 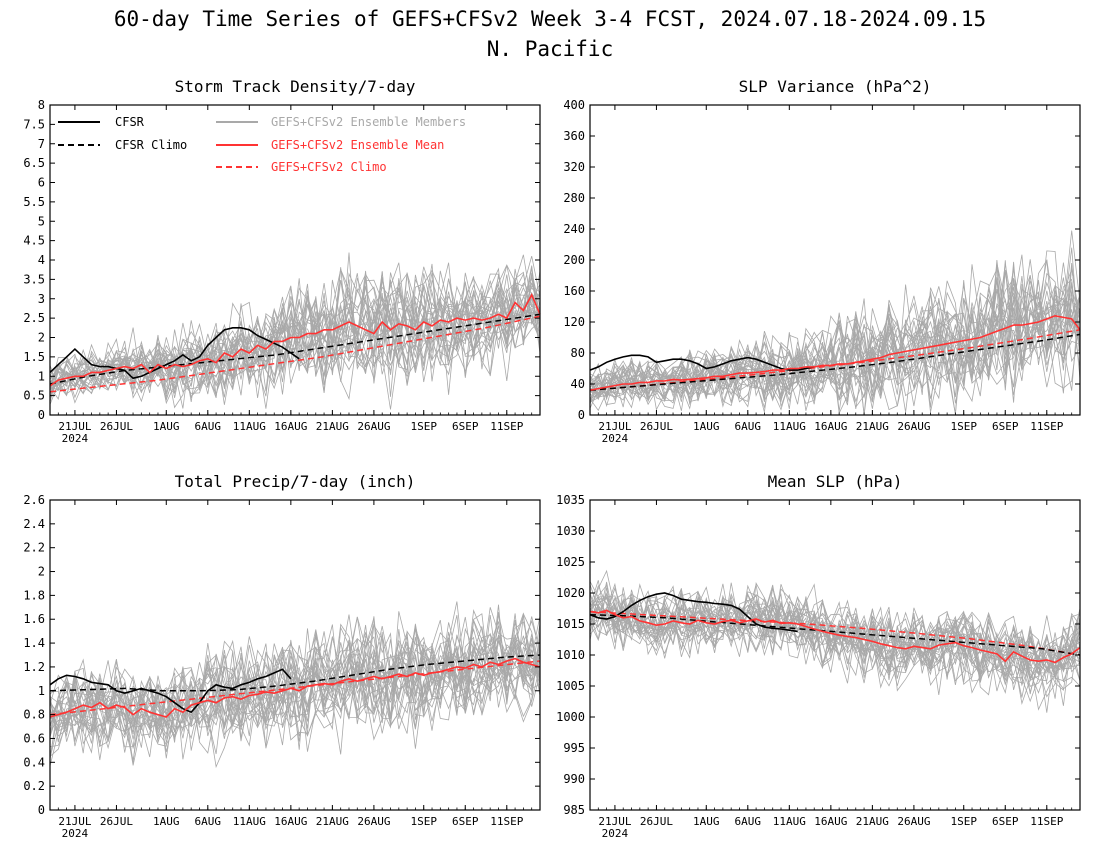 What do you see at coordinates (570, 686) in the screenshot?
I see `y-tick-label: 1005` at bounding box center [570, 686].